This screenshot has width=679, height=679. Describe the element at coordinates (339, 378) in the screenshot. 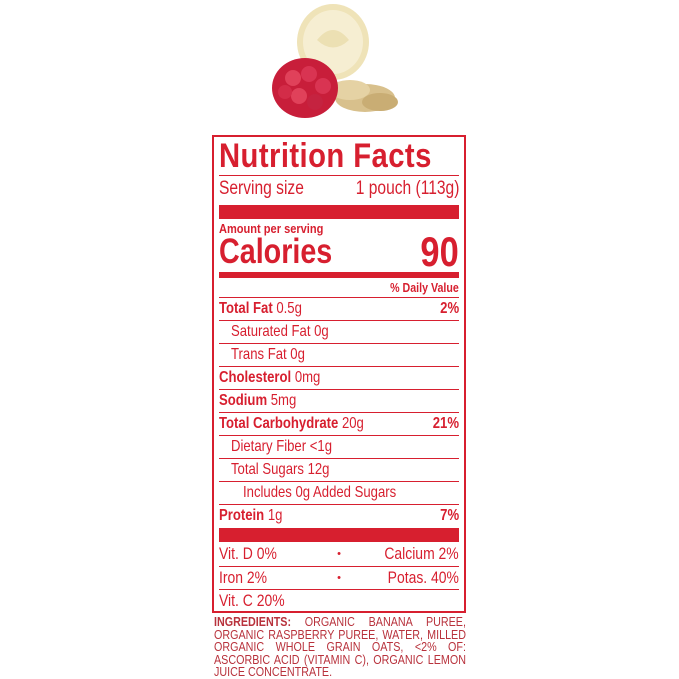

I see `nutrient-row: Cholesterol 0mg` at that location.